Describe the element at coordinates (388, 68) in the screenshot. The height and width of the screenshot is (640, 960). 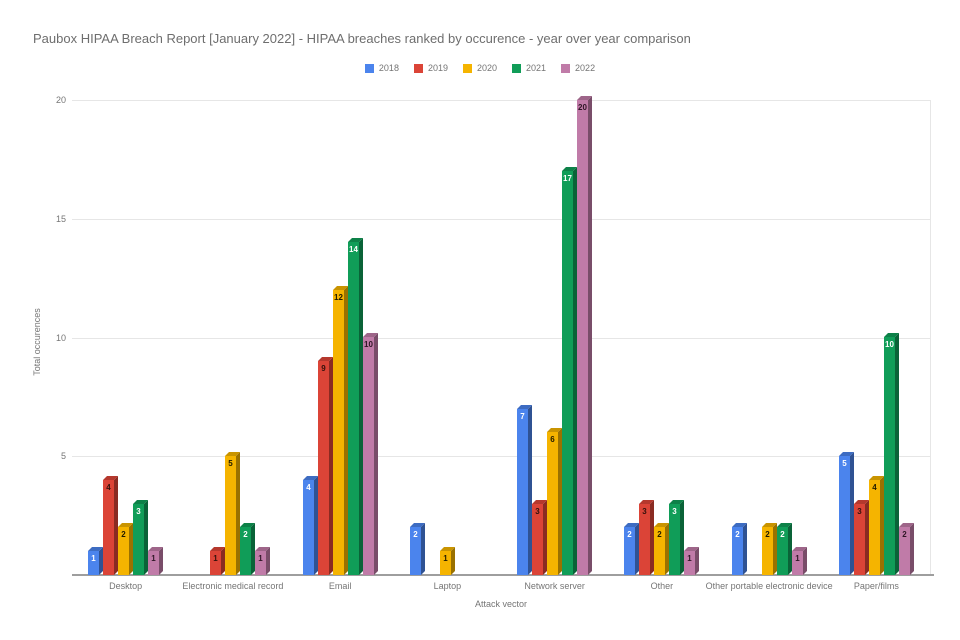
I see `legend-label-2018: 2018` at that location.